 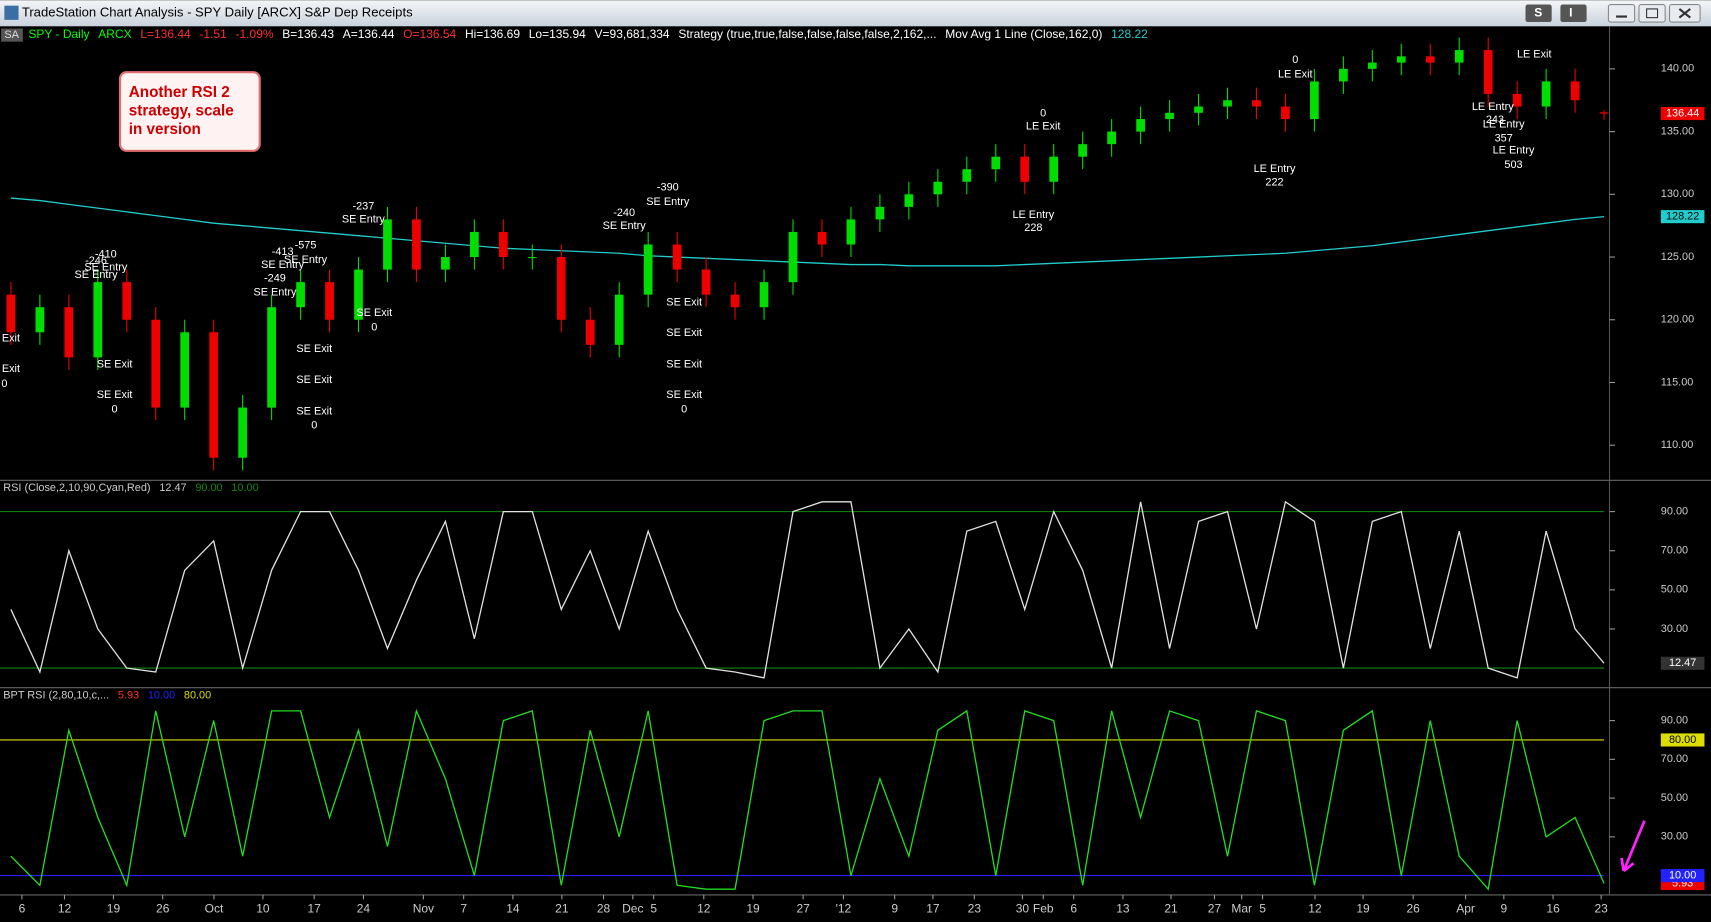 What do you see at coordinates (1495, 120) in the screenshot?
I see `trade-label: 243` at bounding box center [1495, 120].